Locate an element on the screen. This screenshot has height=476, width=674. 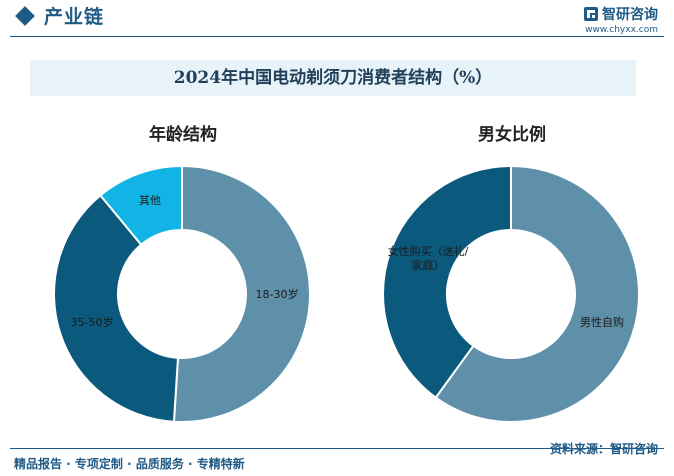
footer-tagline: 精品报告 · 专项定制 · 品质服务 · 专精特新 is located at coordinates (129, 464).